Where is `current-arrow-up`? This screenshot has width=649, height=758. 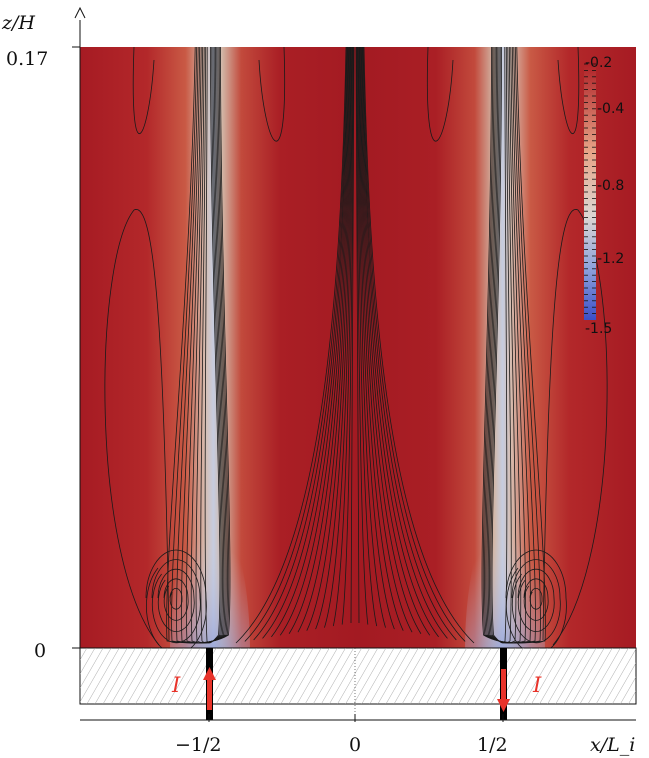
current-arrow-up is located at coordinates (209, 688).